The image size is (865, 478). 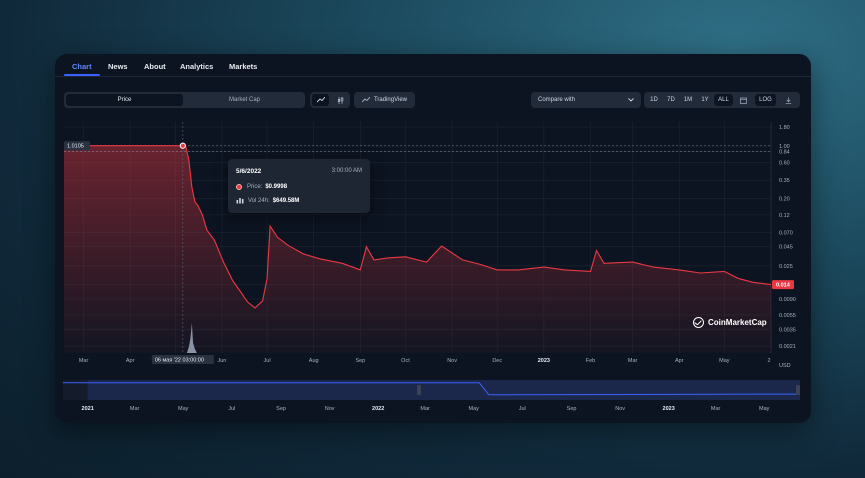 I want to click on time-range-group: 1D 7D 1M 1Y ALL LOG, so click(x=722, y=100).